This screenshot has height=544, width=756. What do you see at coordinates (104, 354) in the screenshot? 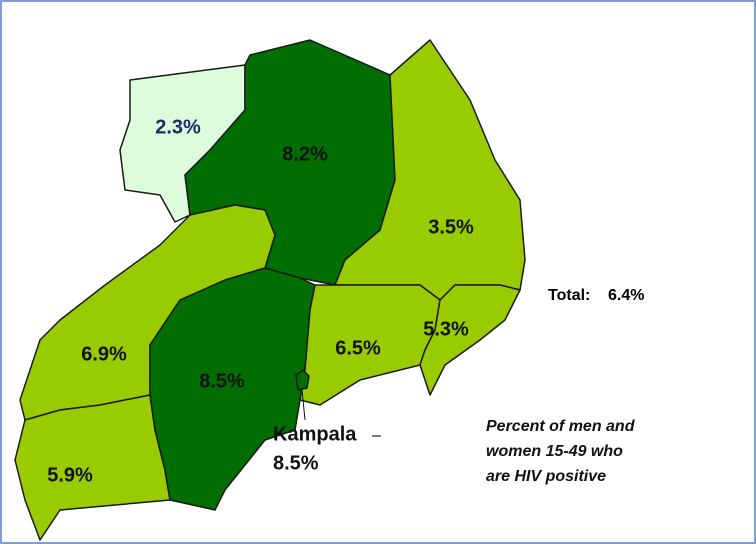
I see `region-label: 6.9%` at bounding box center [104, 354].